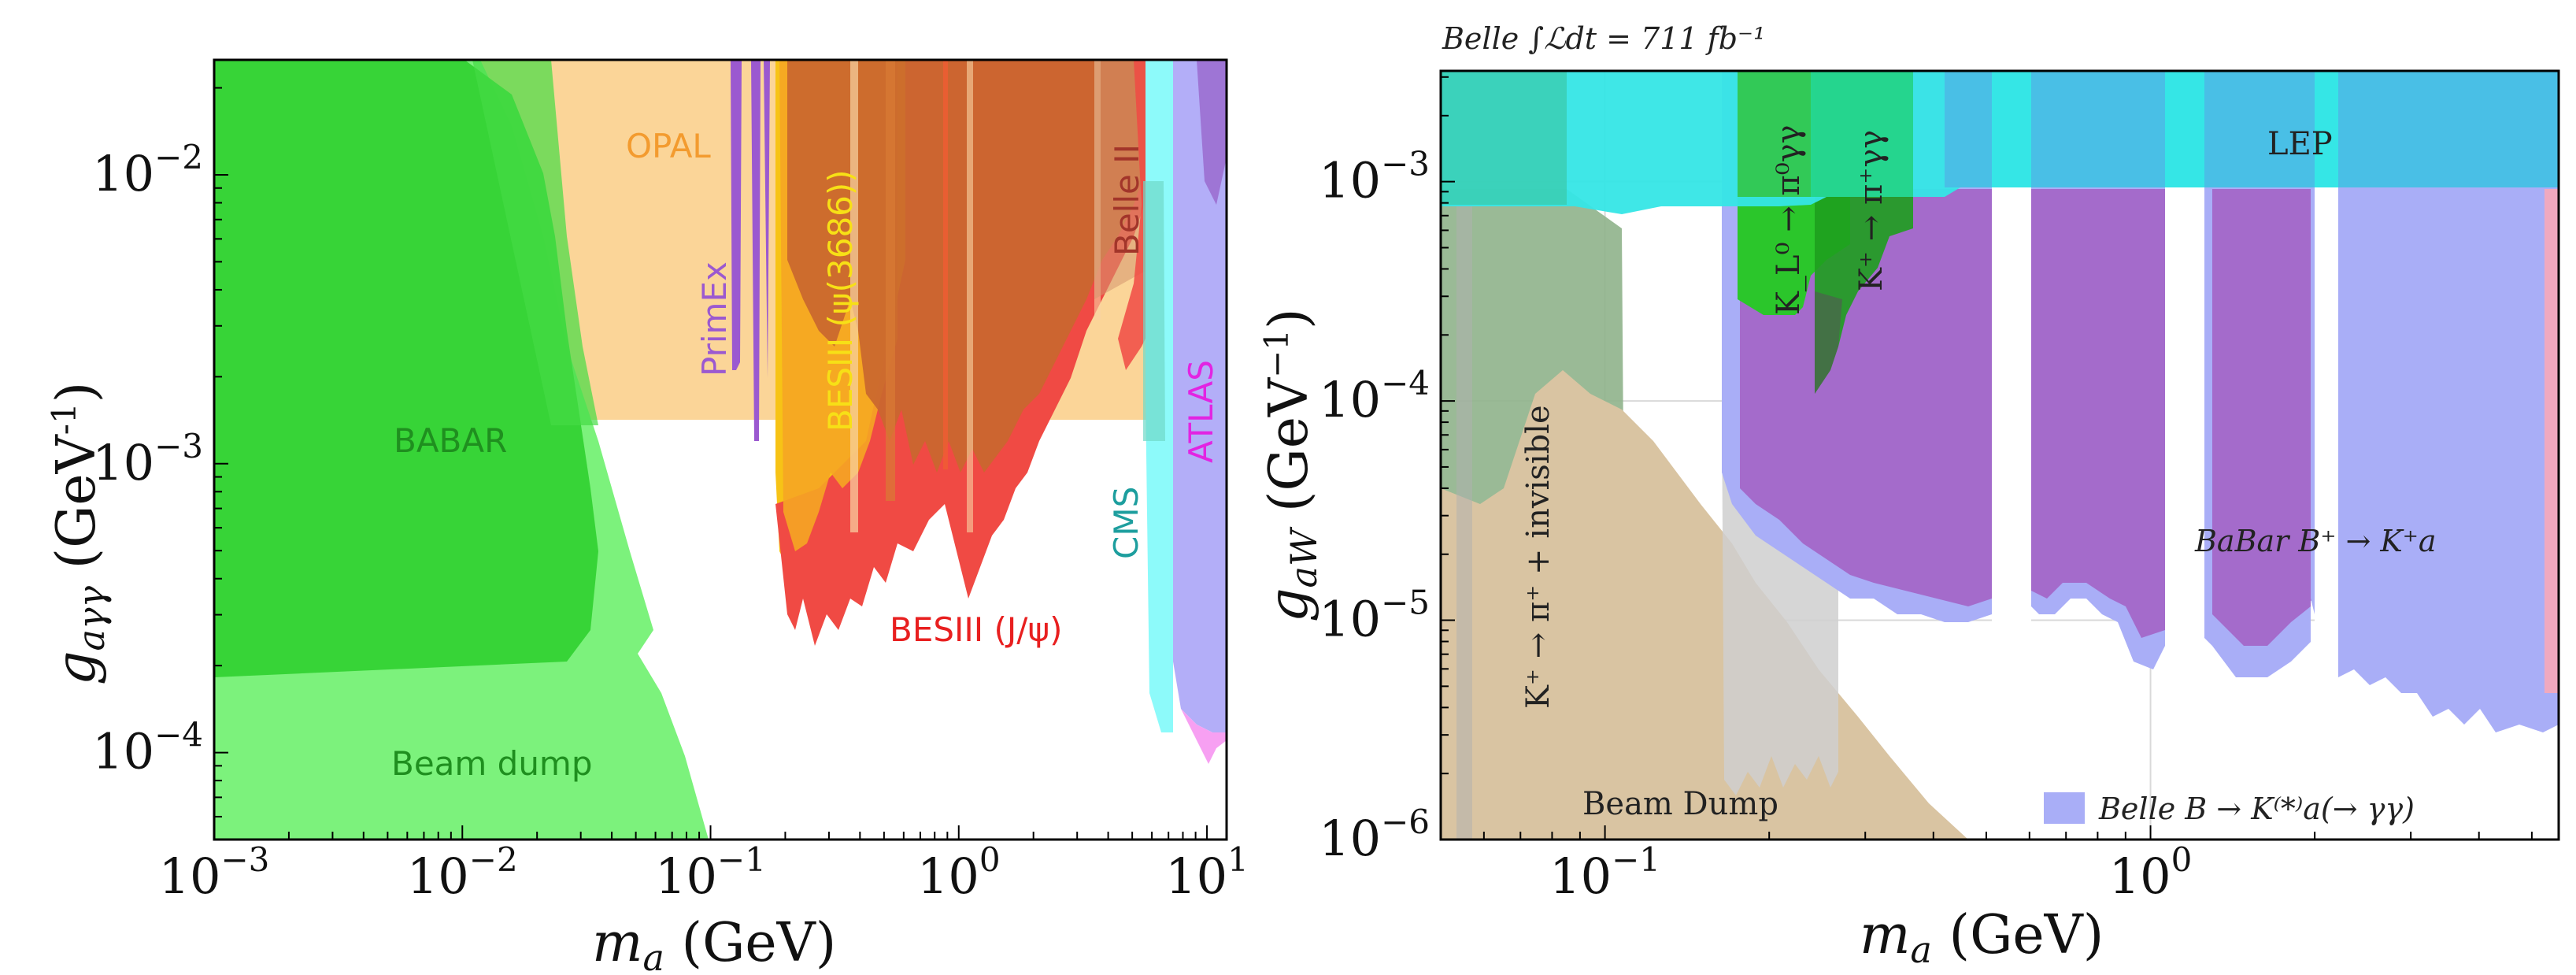  What do you see at coordinates (2064, 808) in the screenshot?
I see `legend-swatch` at bounding box center [2064, 808].